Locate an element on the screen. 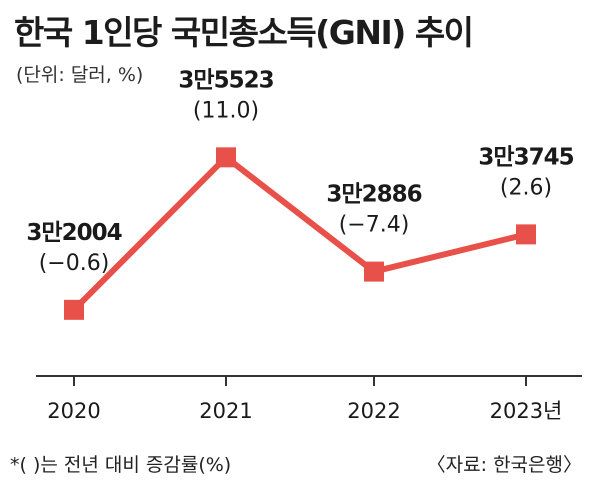 The width and height of the screenshot is (600, 488). change-label: (−7.4) is located at coordinates (374, 225).